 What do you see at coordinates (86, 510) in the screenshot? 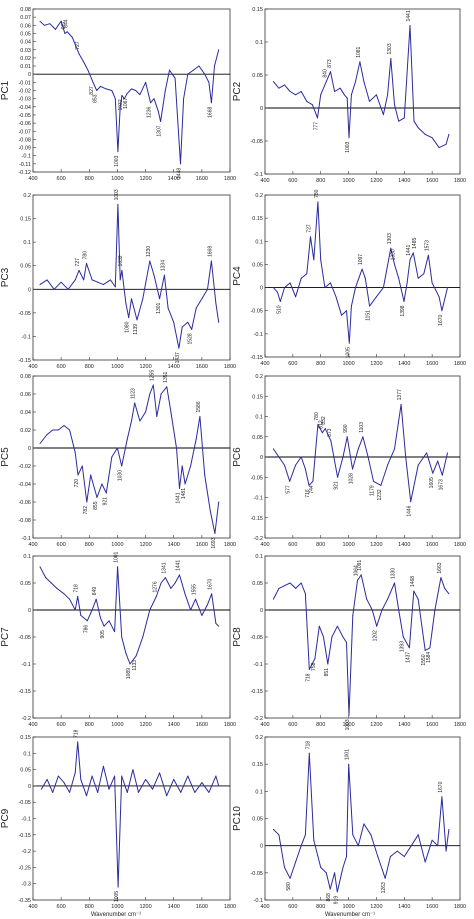
I see `peak-label: 782` at bounding box center [86, 510].